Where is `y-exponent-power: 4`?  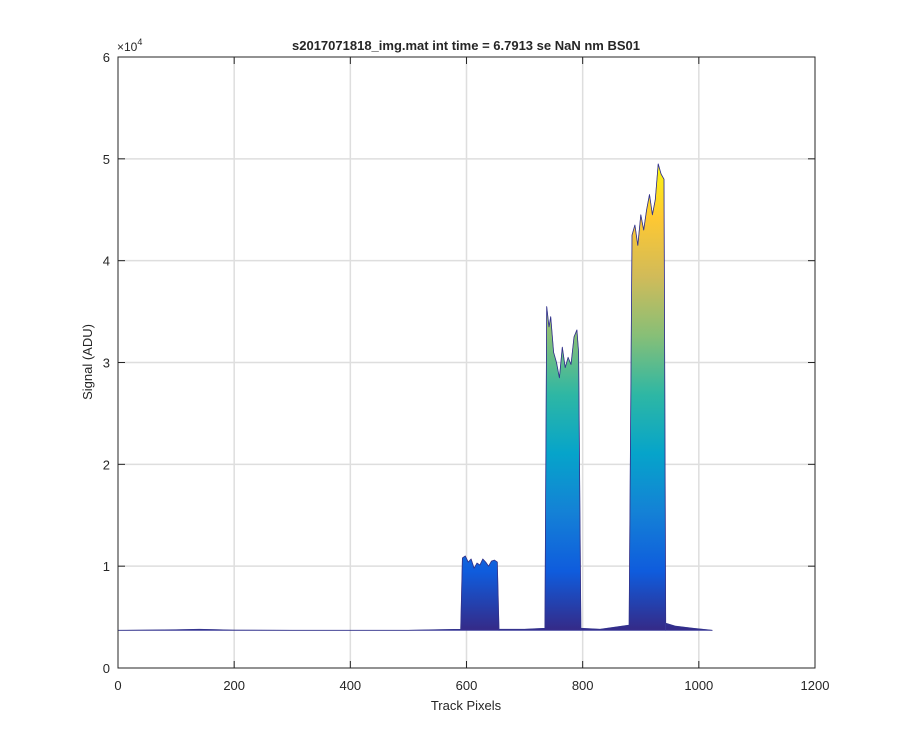 y-exponent-power: 4 is located at coordinates (139, 42).